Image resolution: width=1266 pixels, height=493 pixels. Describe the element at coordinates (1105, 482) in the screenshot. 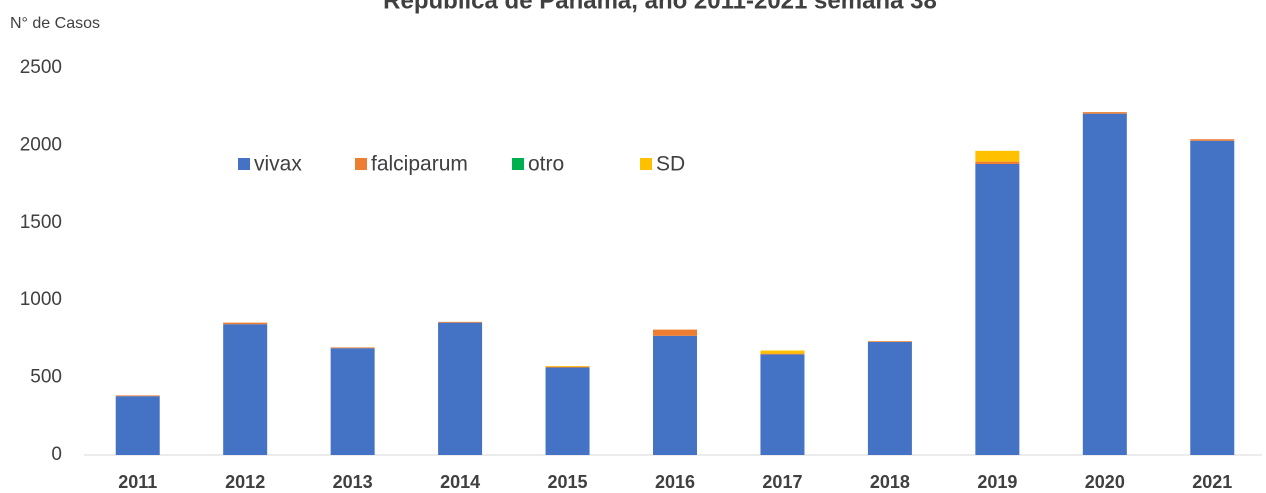

I see `x-tick-label: 2020` at that location.